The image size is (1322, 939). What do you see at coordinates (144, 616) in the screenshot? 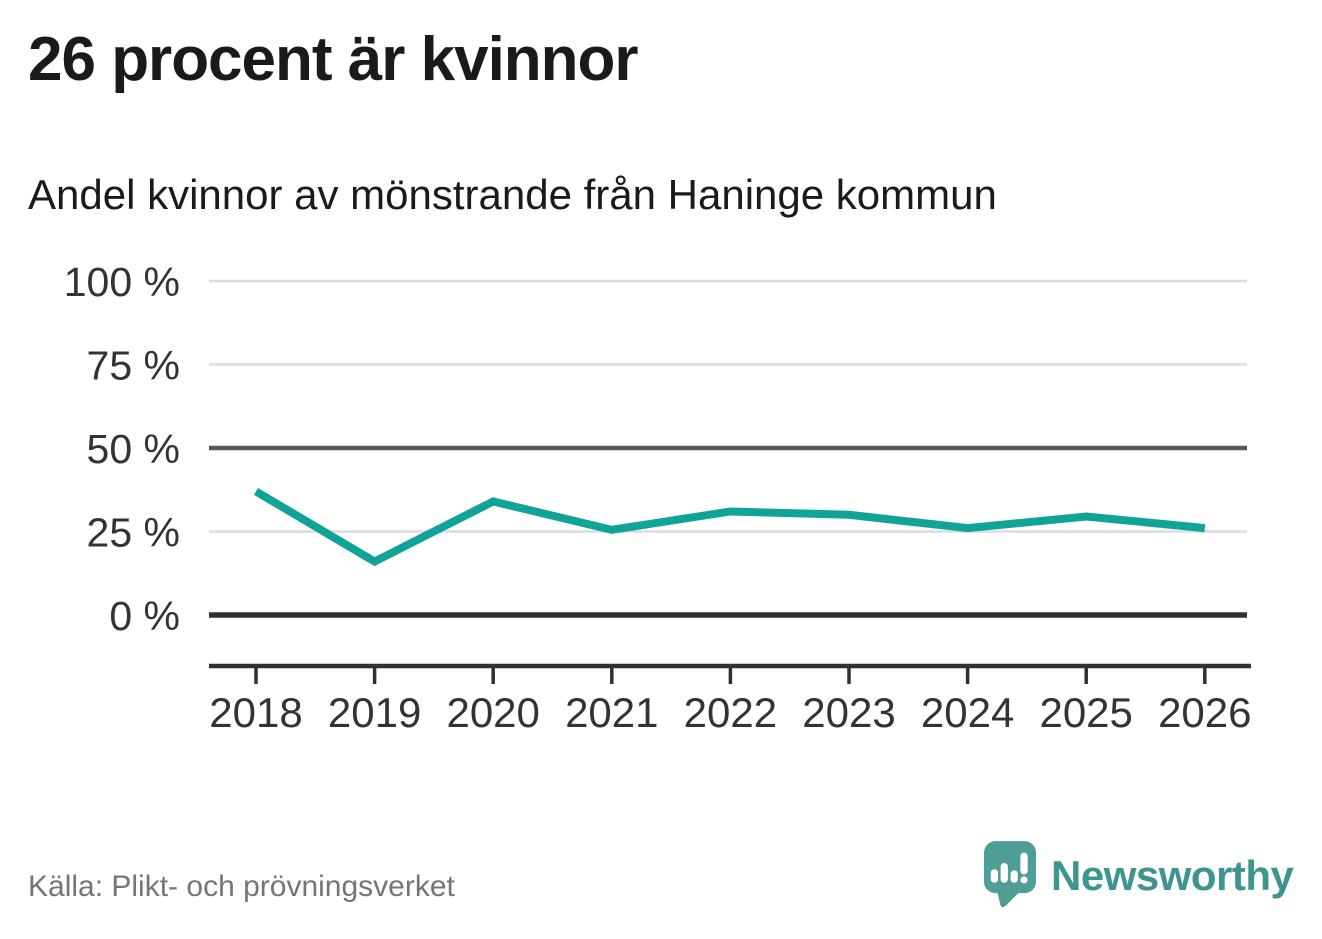
I see `y-axis-tick-label: 0 %` at bounding box center [144, 616].